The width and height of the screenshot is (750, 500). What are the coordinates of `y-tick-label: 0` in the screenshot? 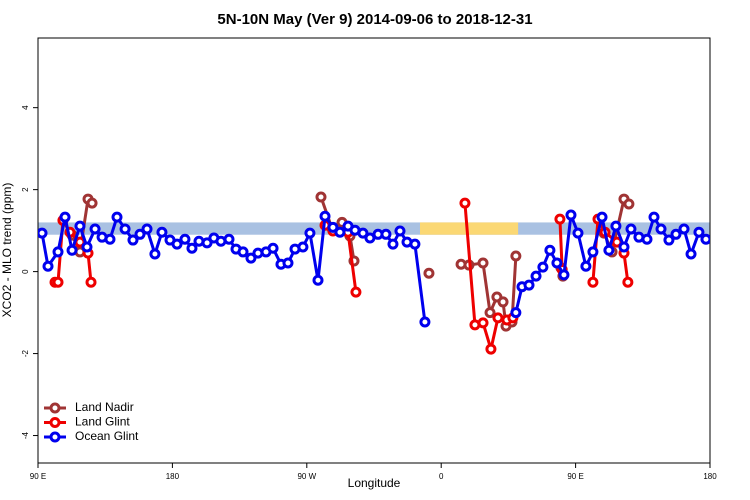 It's located at (25, 271).